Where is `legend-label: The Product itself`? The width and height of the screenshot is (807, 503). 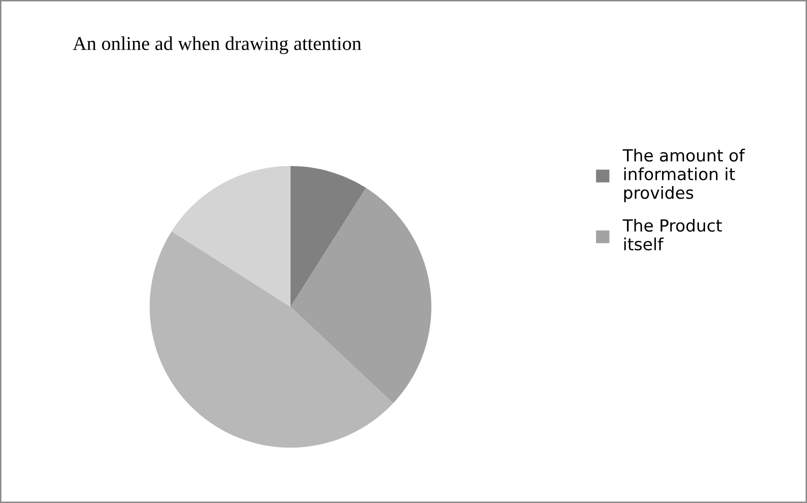
legend-label: The Product itself is located at coordinates (672, 234).